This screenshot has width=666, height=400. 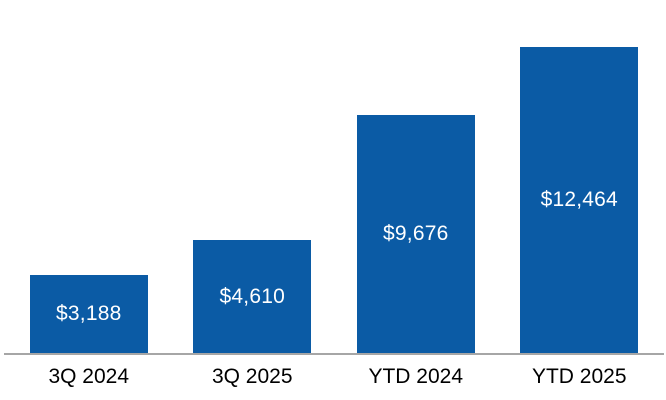 I want to click on x-axis-category-label: YTD 2025, so click(x=579, y=376).